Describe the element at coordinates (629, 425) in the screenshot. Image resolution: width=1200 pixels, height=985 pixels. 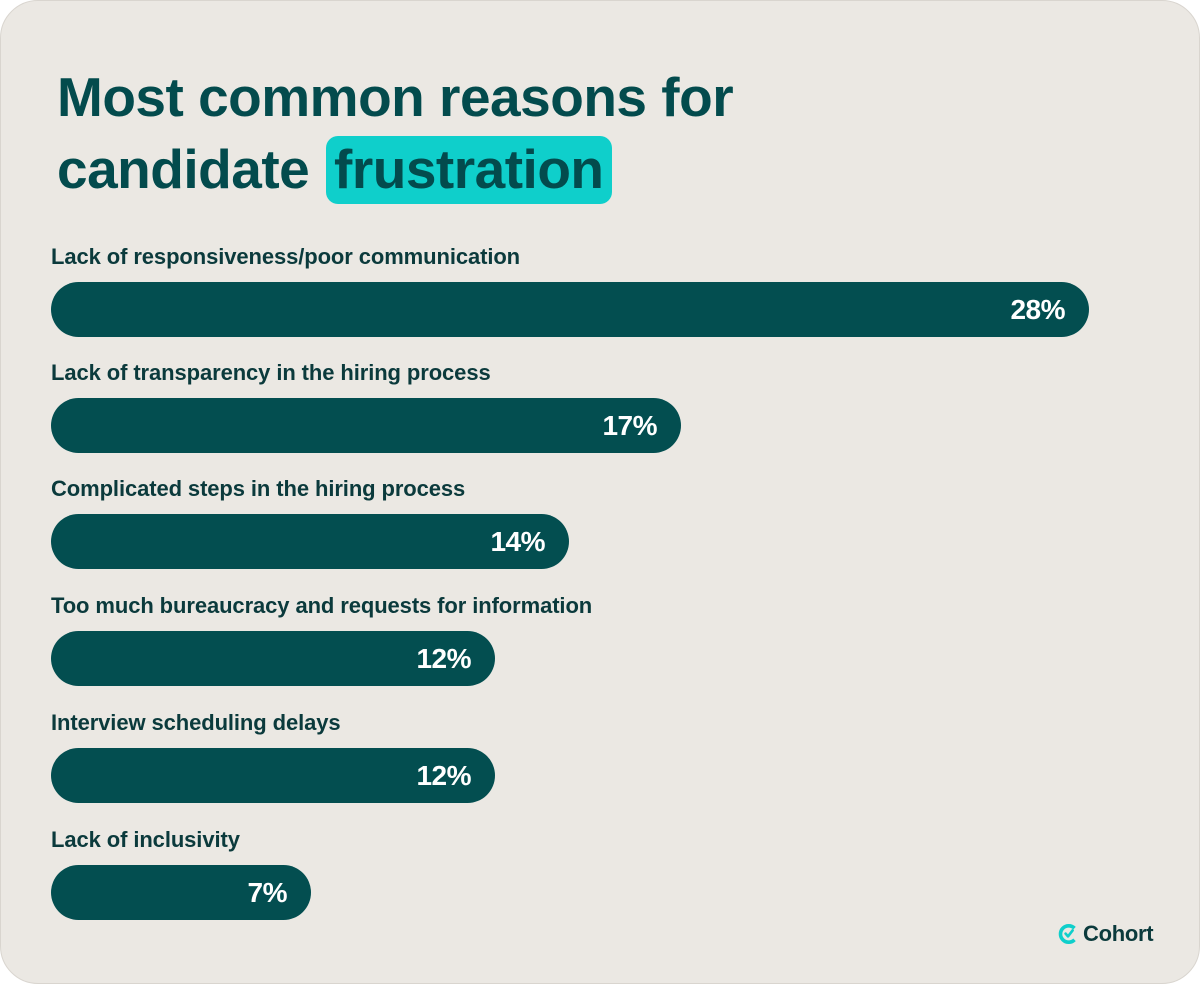
I see `bar-value-label: 17%` at that location.